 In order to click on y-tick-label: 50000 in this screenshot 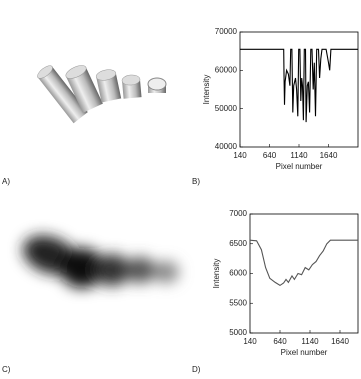, I will do `click(226, 108)`.